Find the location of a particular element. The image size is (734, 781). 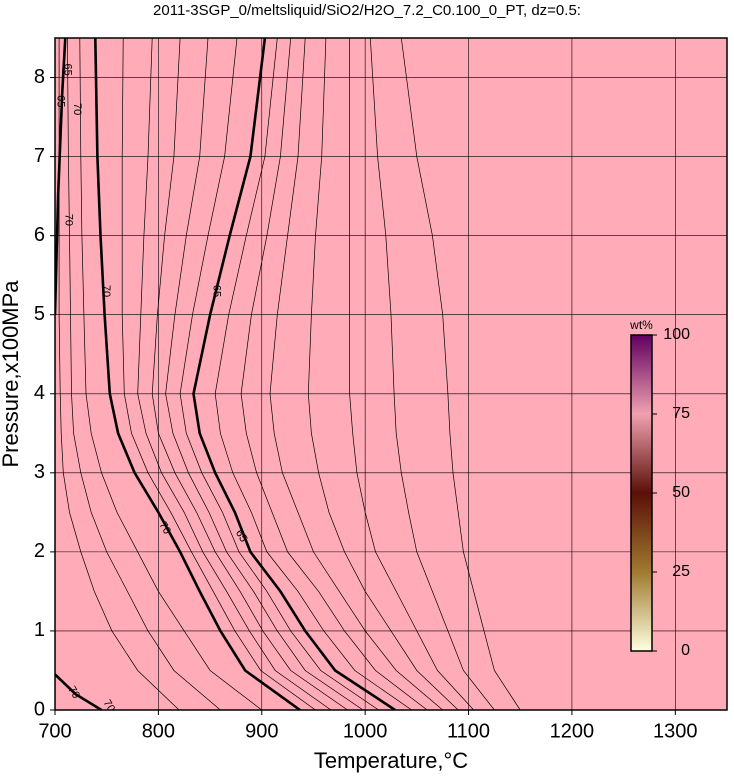

y-tick-label: 4 is located at coordinates (39, 393).